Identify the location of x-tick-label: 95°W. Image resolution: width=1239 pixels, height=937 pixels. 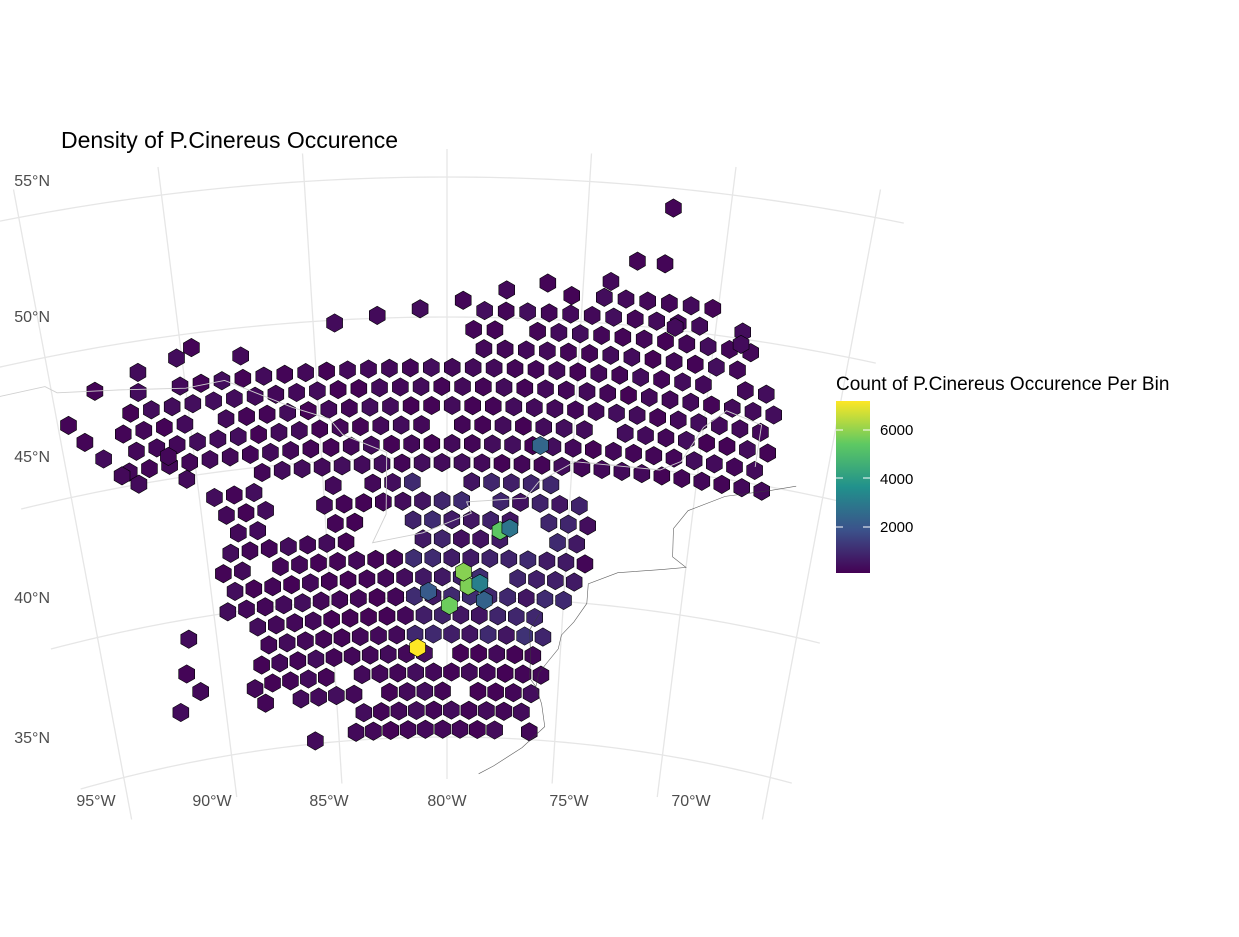
(96, 801).